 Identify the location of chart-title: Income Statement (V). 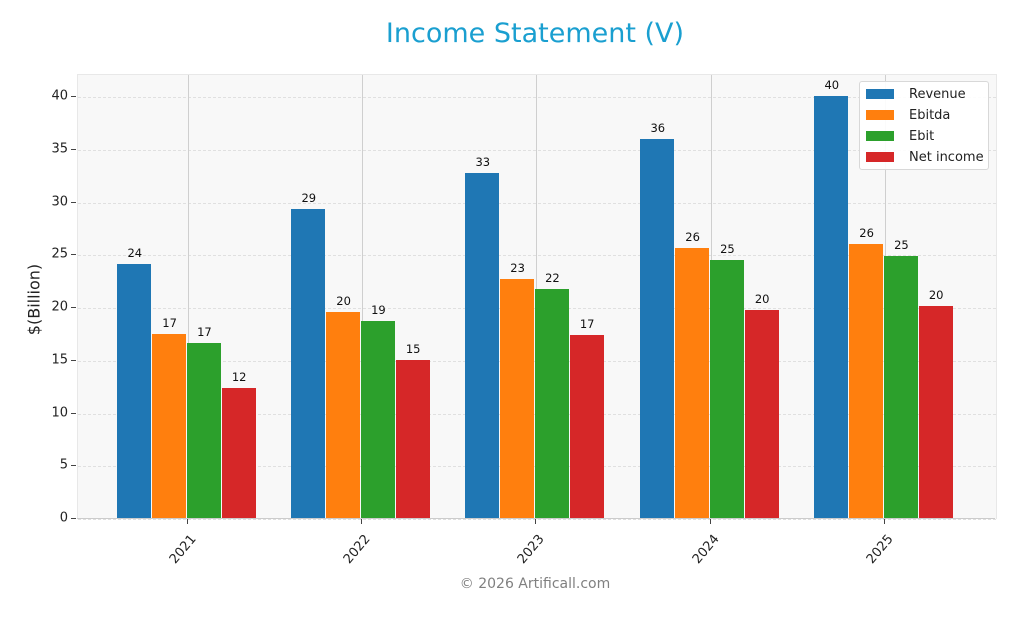
(535, 33).